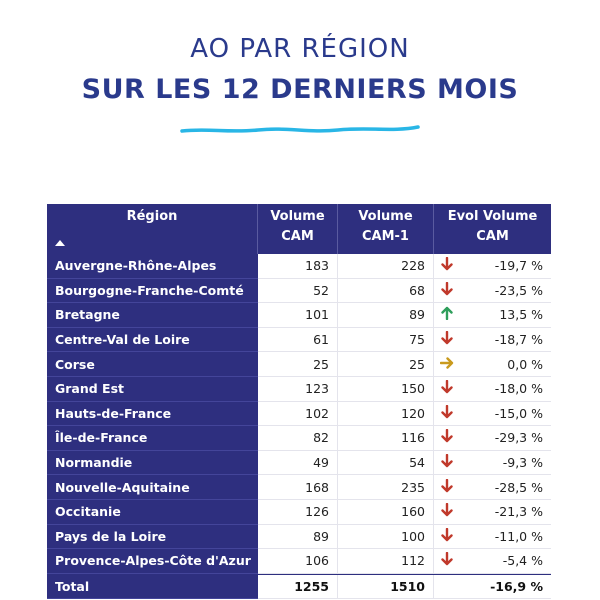 This screenshot has width=600, height=600. I want to click on table-row: Pays de la Loire 89 100 -11,0 %, so click(299, 537).